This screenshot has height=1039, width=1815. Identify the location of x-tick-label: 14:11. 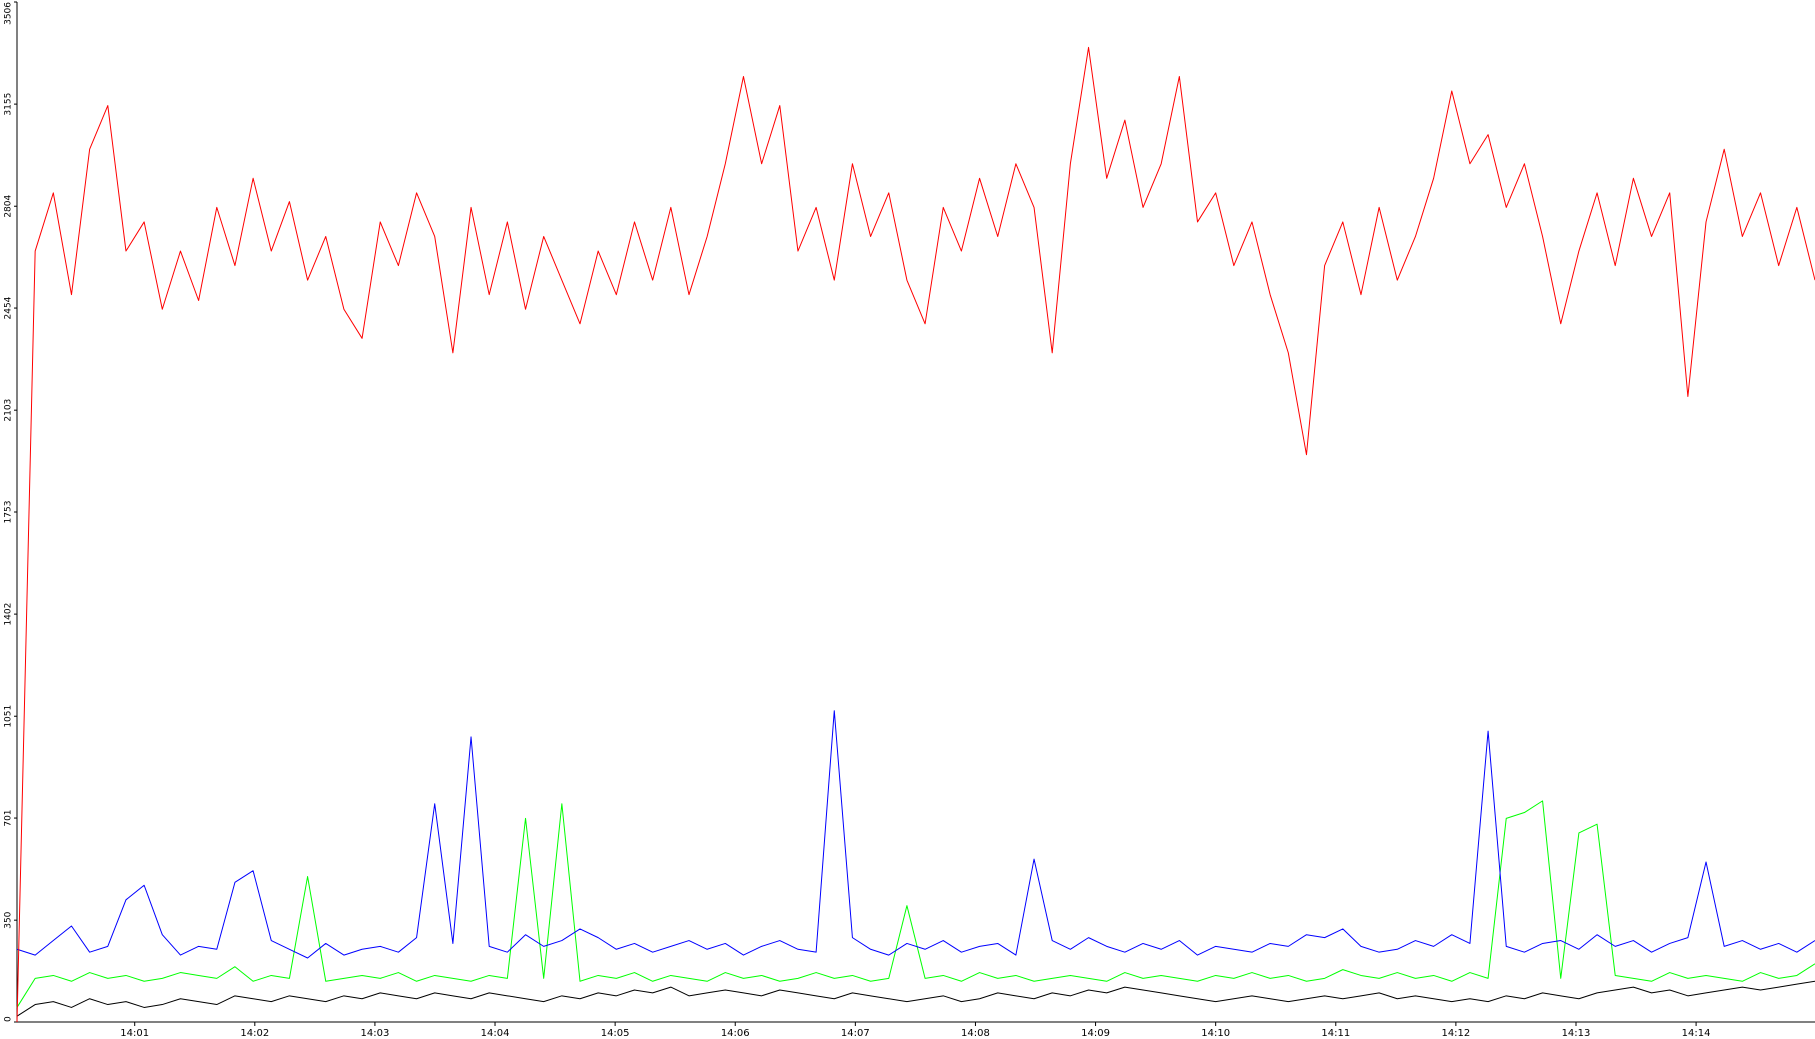
(1335, 1033).